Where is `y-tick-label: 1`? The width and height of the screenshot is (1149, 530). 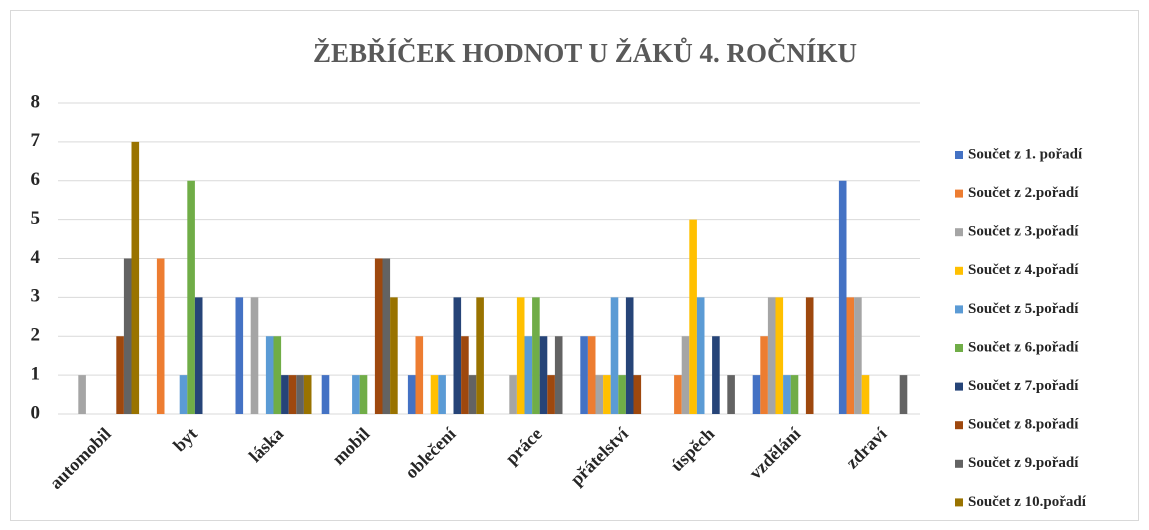 y-tick-label: 1 is located at coordinates (36, 373).